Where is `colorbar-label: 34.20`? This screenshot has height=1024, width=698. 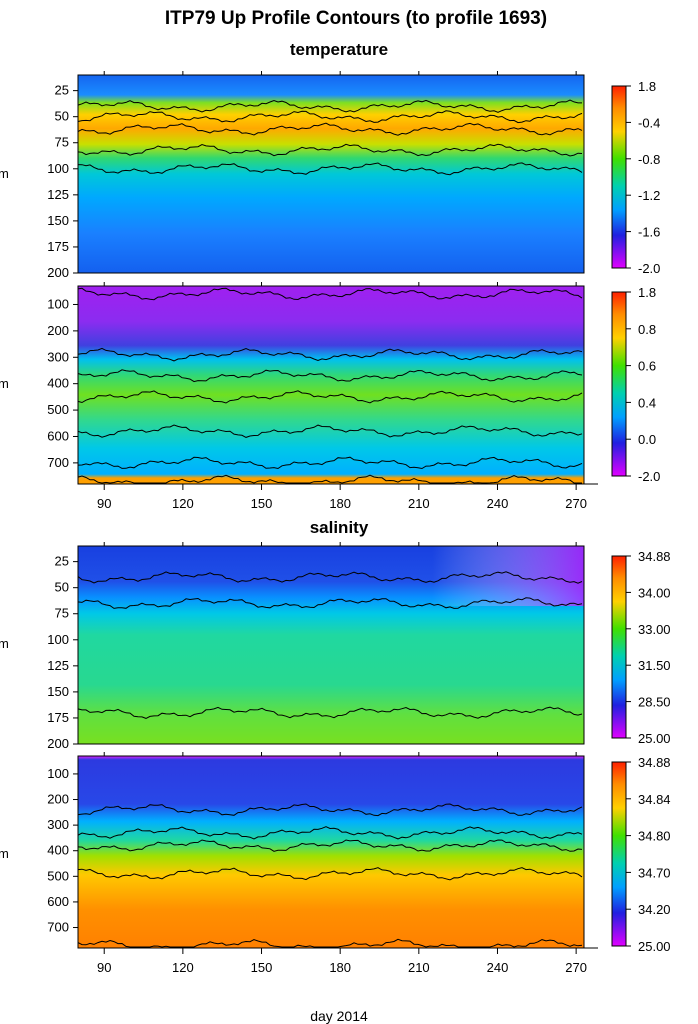
colorbar-label: 34.20 is located at coordinates (654, 909).